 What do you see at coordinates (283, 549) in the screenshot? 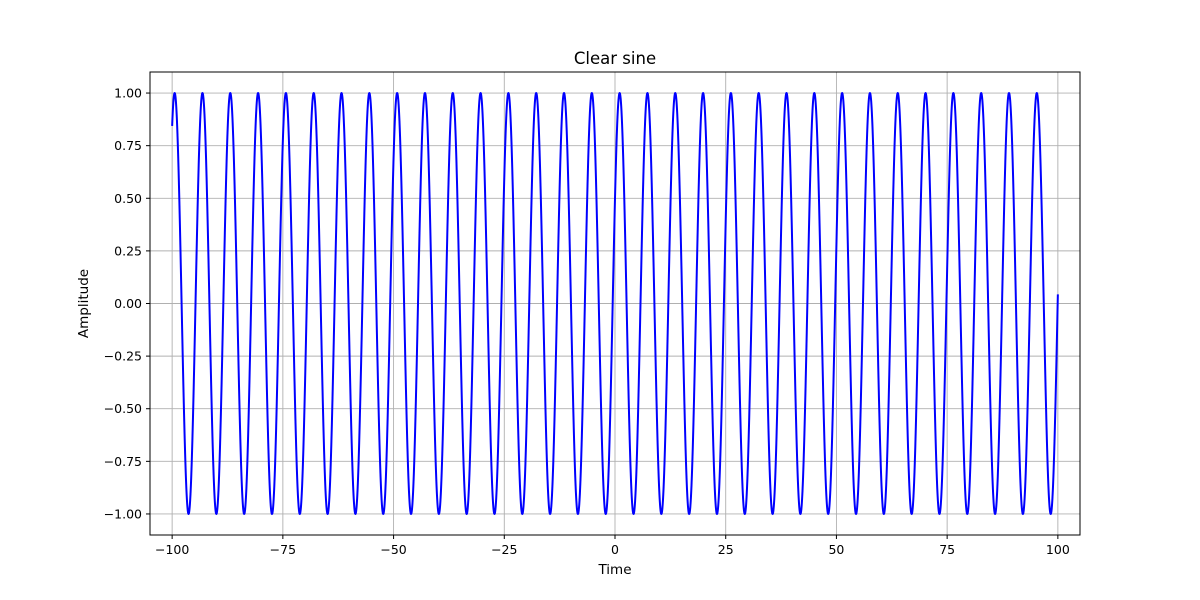
I see `x-tick-label: −75` at bounding box center [283, 549].